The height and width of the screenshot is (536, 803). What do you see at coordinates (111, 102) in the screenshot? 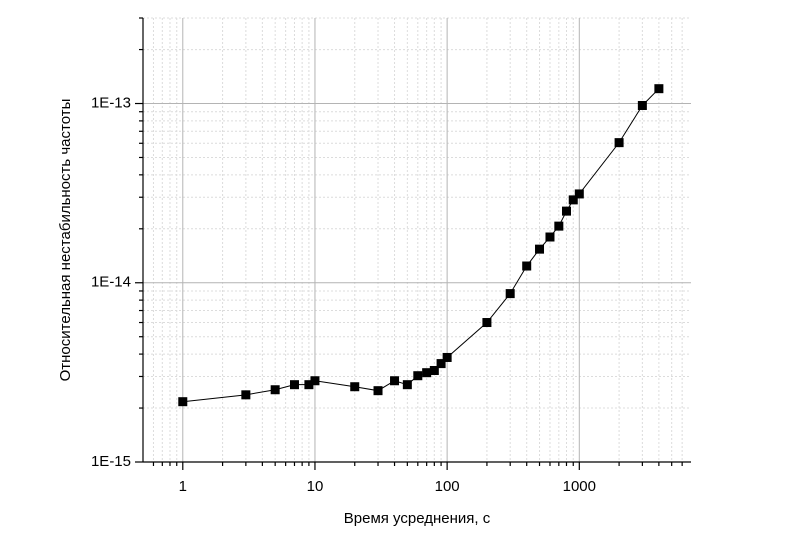
I see `y-tick-label: 1E-13` at bounding box center [111, 102].